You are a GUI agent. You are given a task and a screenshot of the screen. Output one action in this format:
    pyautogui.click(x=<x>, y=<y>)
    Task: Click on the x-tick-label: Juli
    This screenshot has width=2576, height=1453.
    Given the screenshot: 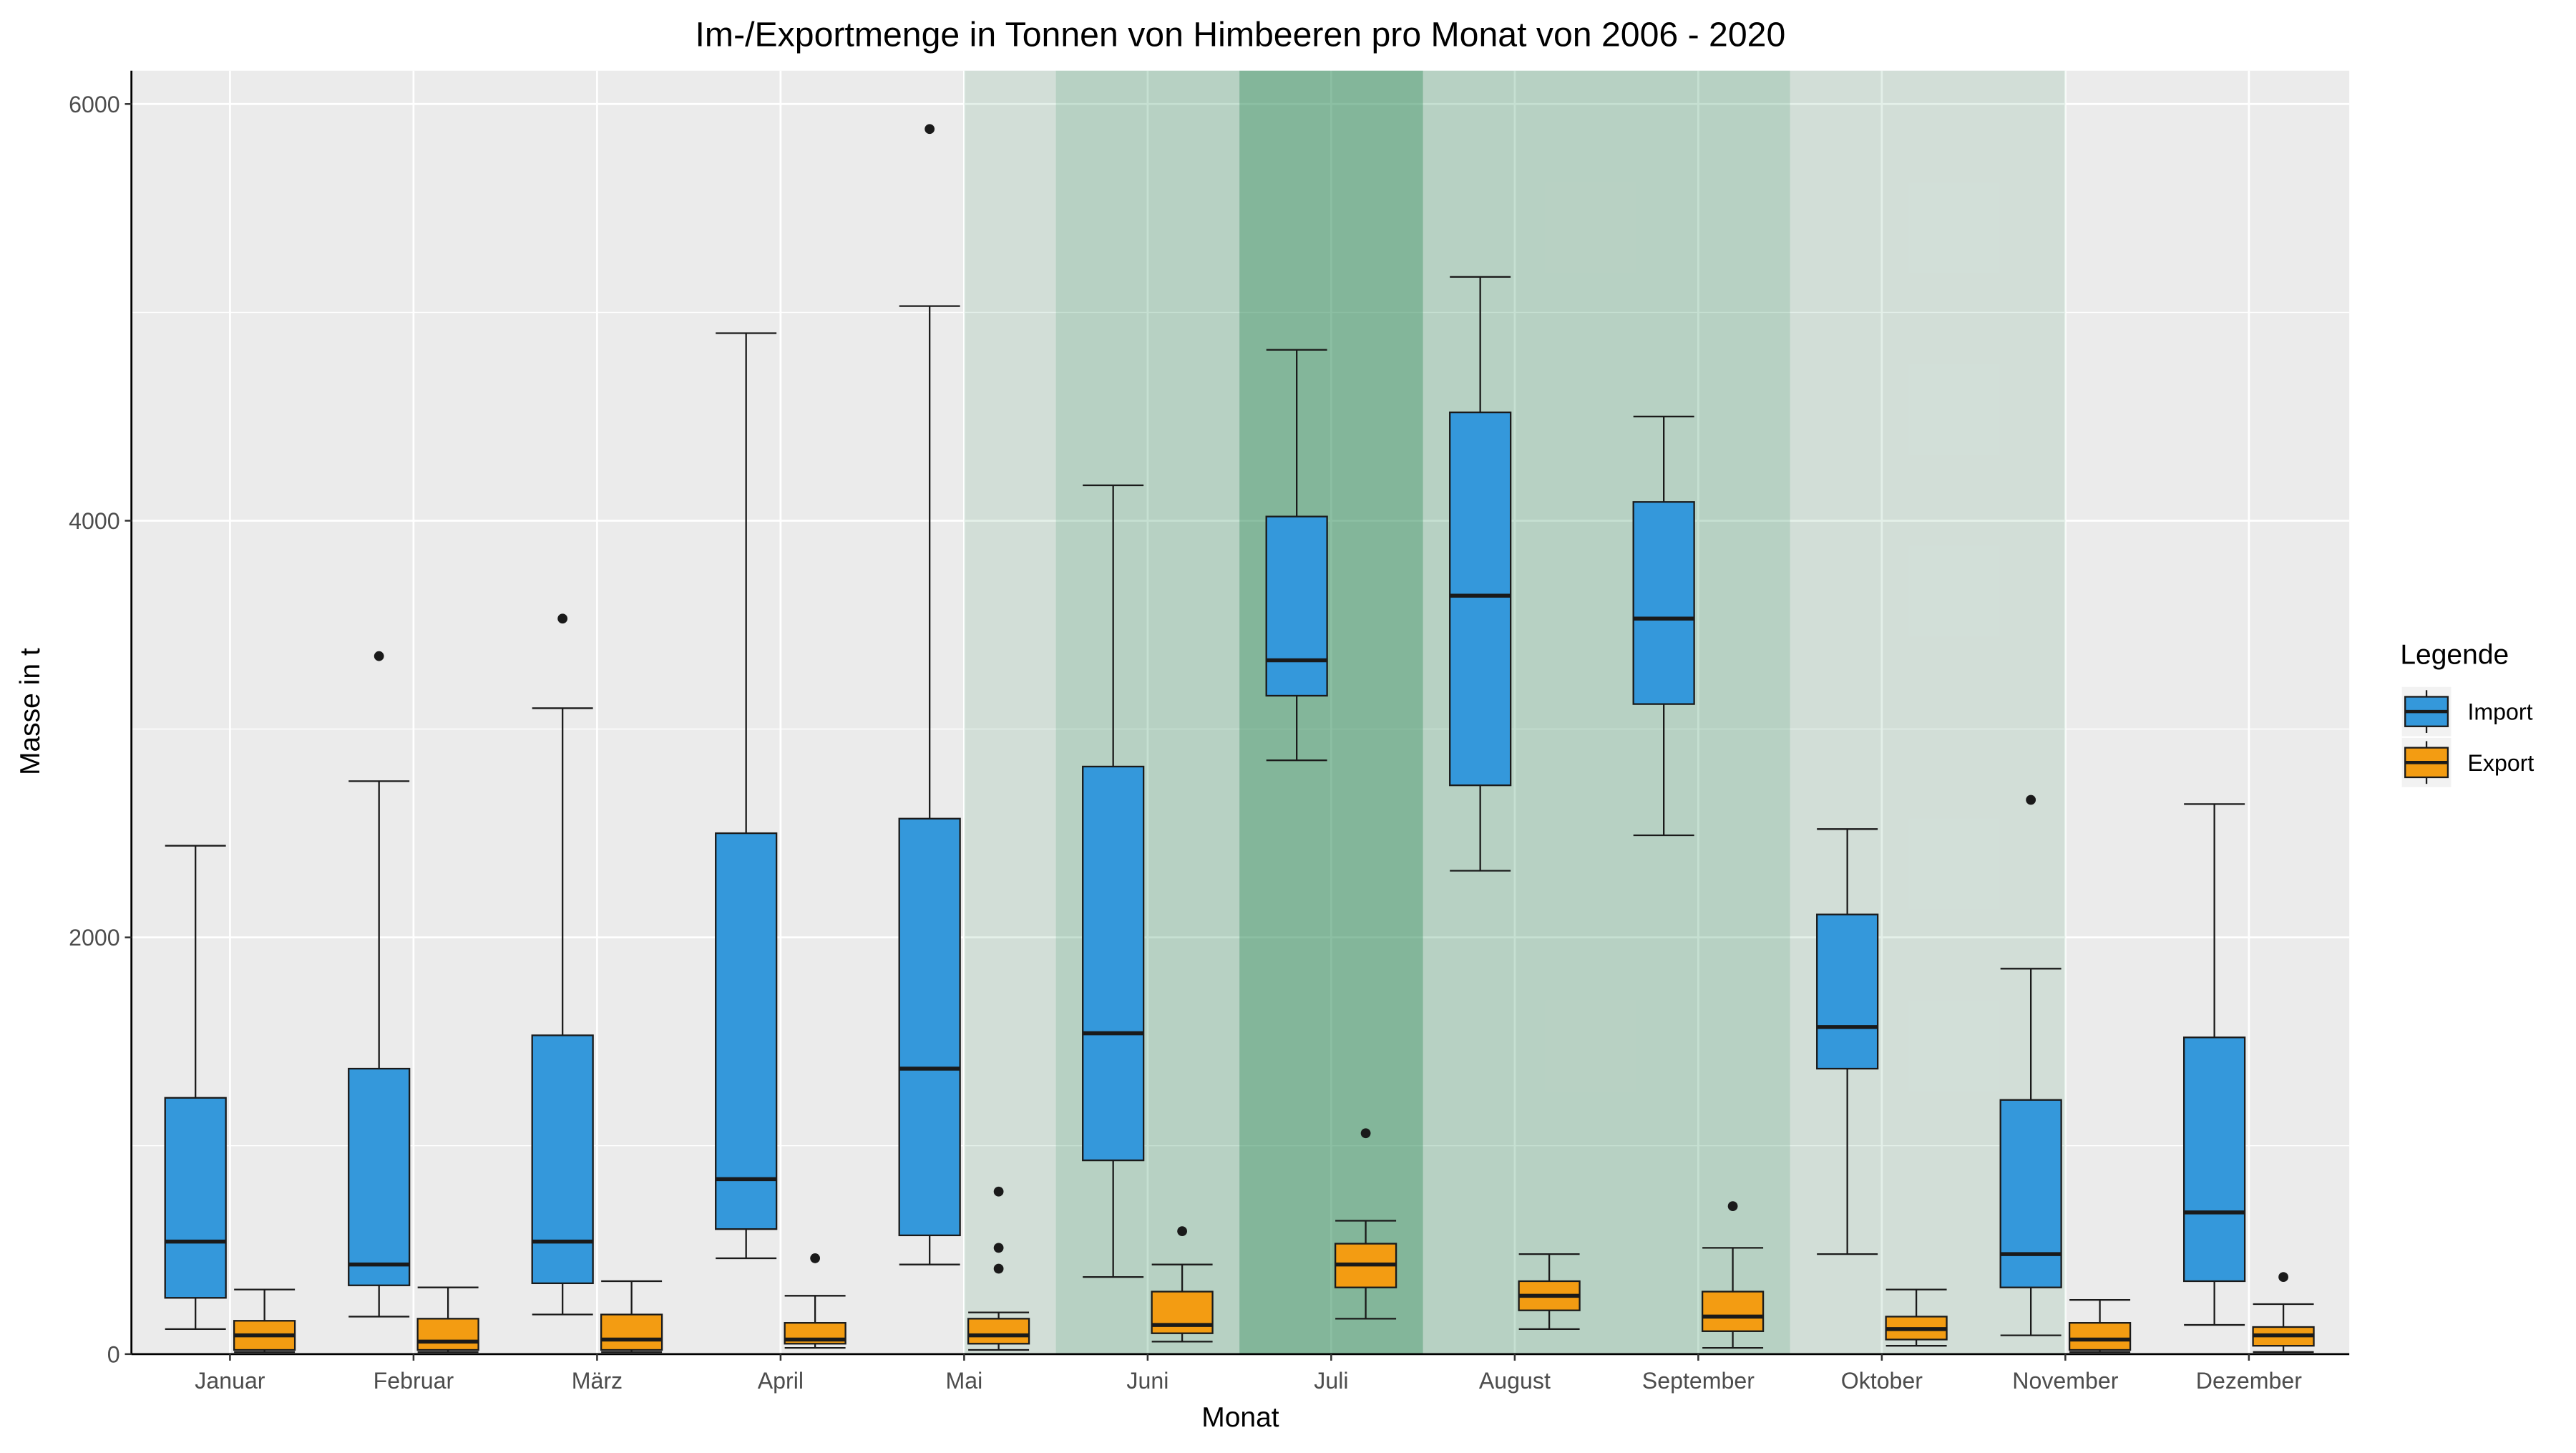 What is the action you would take?
    pyautogui.click(x=1331, y=1381)
    